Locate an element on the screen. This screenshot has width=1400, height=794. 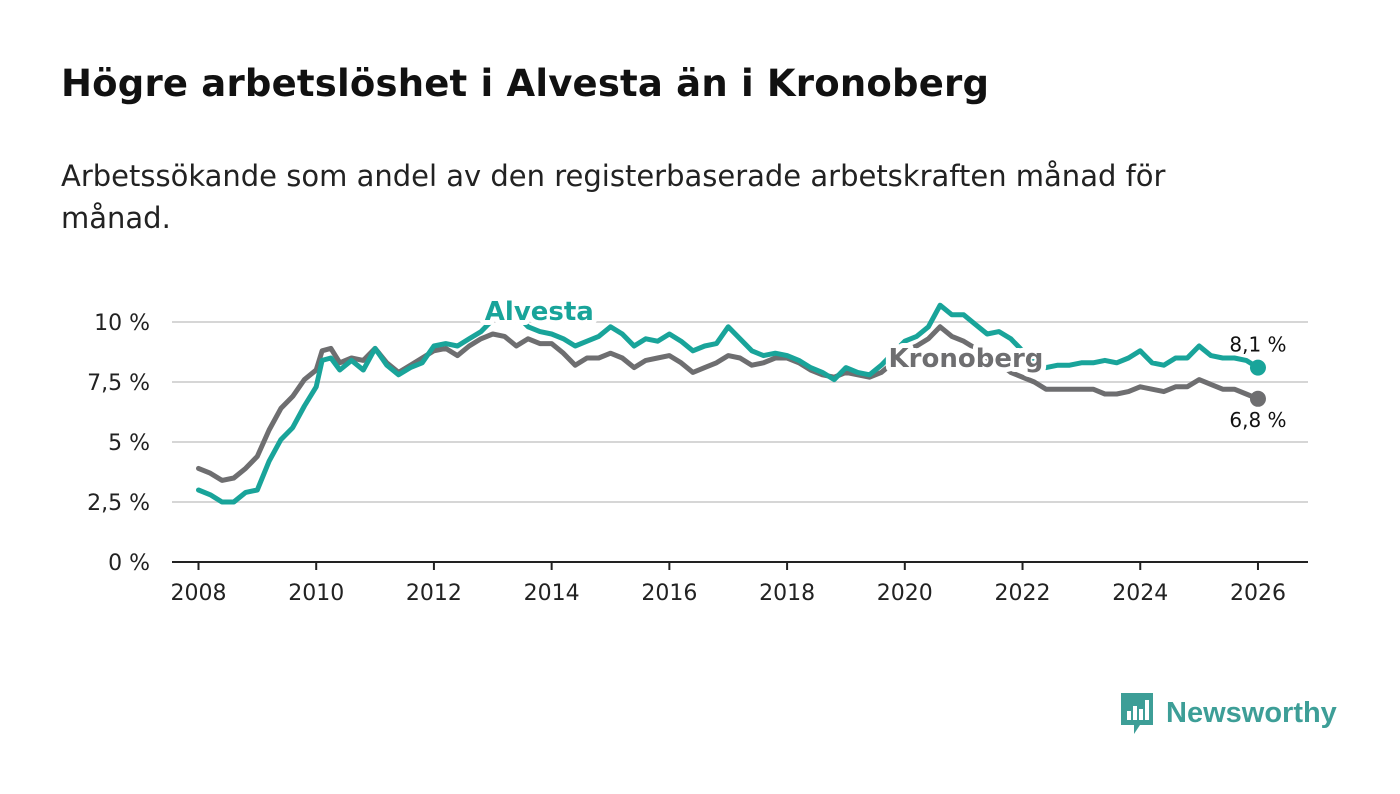
x-tick-label: 2018 is located at coordinates (787, 593).